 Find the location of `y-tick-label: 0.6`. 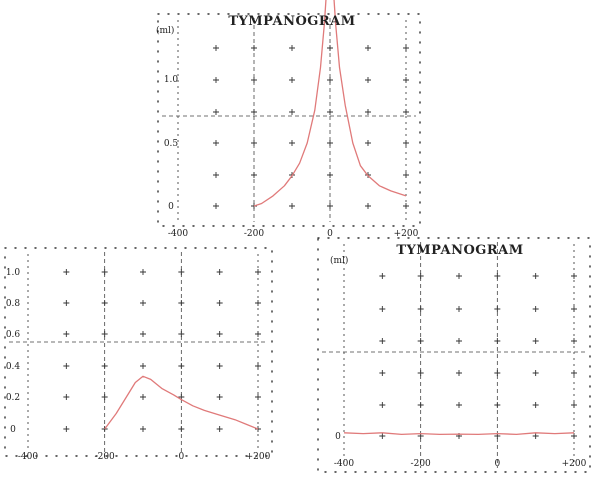

y-tick-label: 0.6 is located at coordinates (13, 335).